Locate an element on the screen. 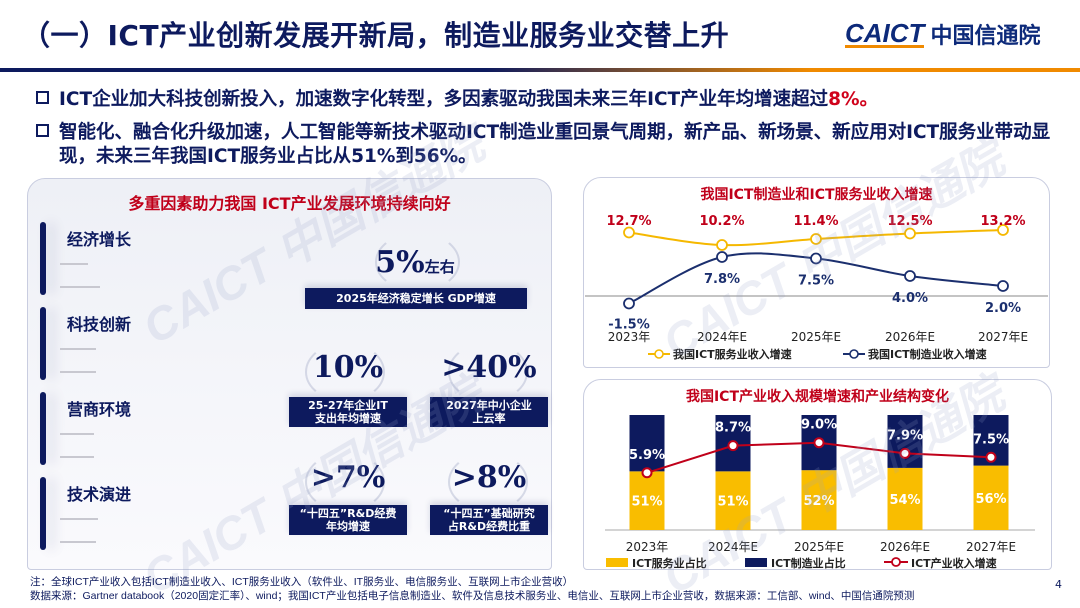 This screenshot has height=608, width=1080. page-title: （一）ICT产业创新发展开新局，制造业服务业交替上升 is located at coordinates (376, 35).